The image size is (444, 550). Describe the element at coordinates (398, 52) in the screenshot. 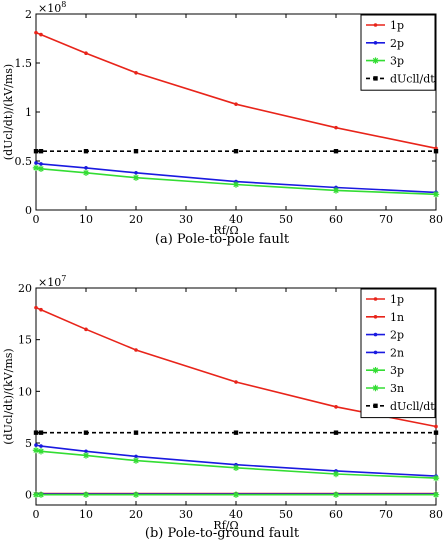

I see `legend: 1p 2p 3p dUcll/dt` at that location.